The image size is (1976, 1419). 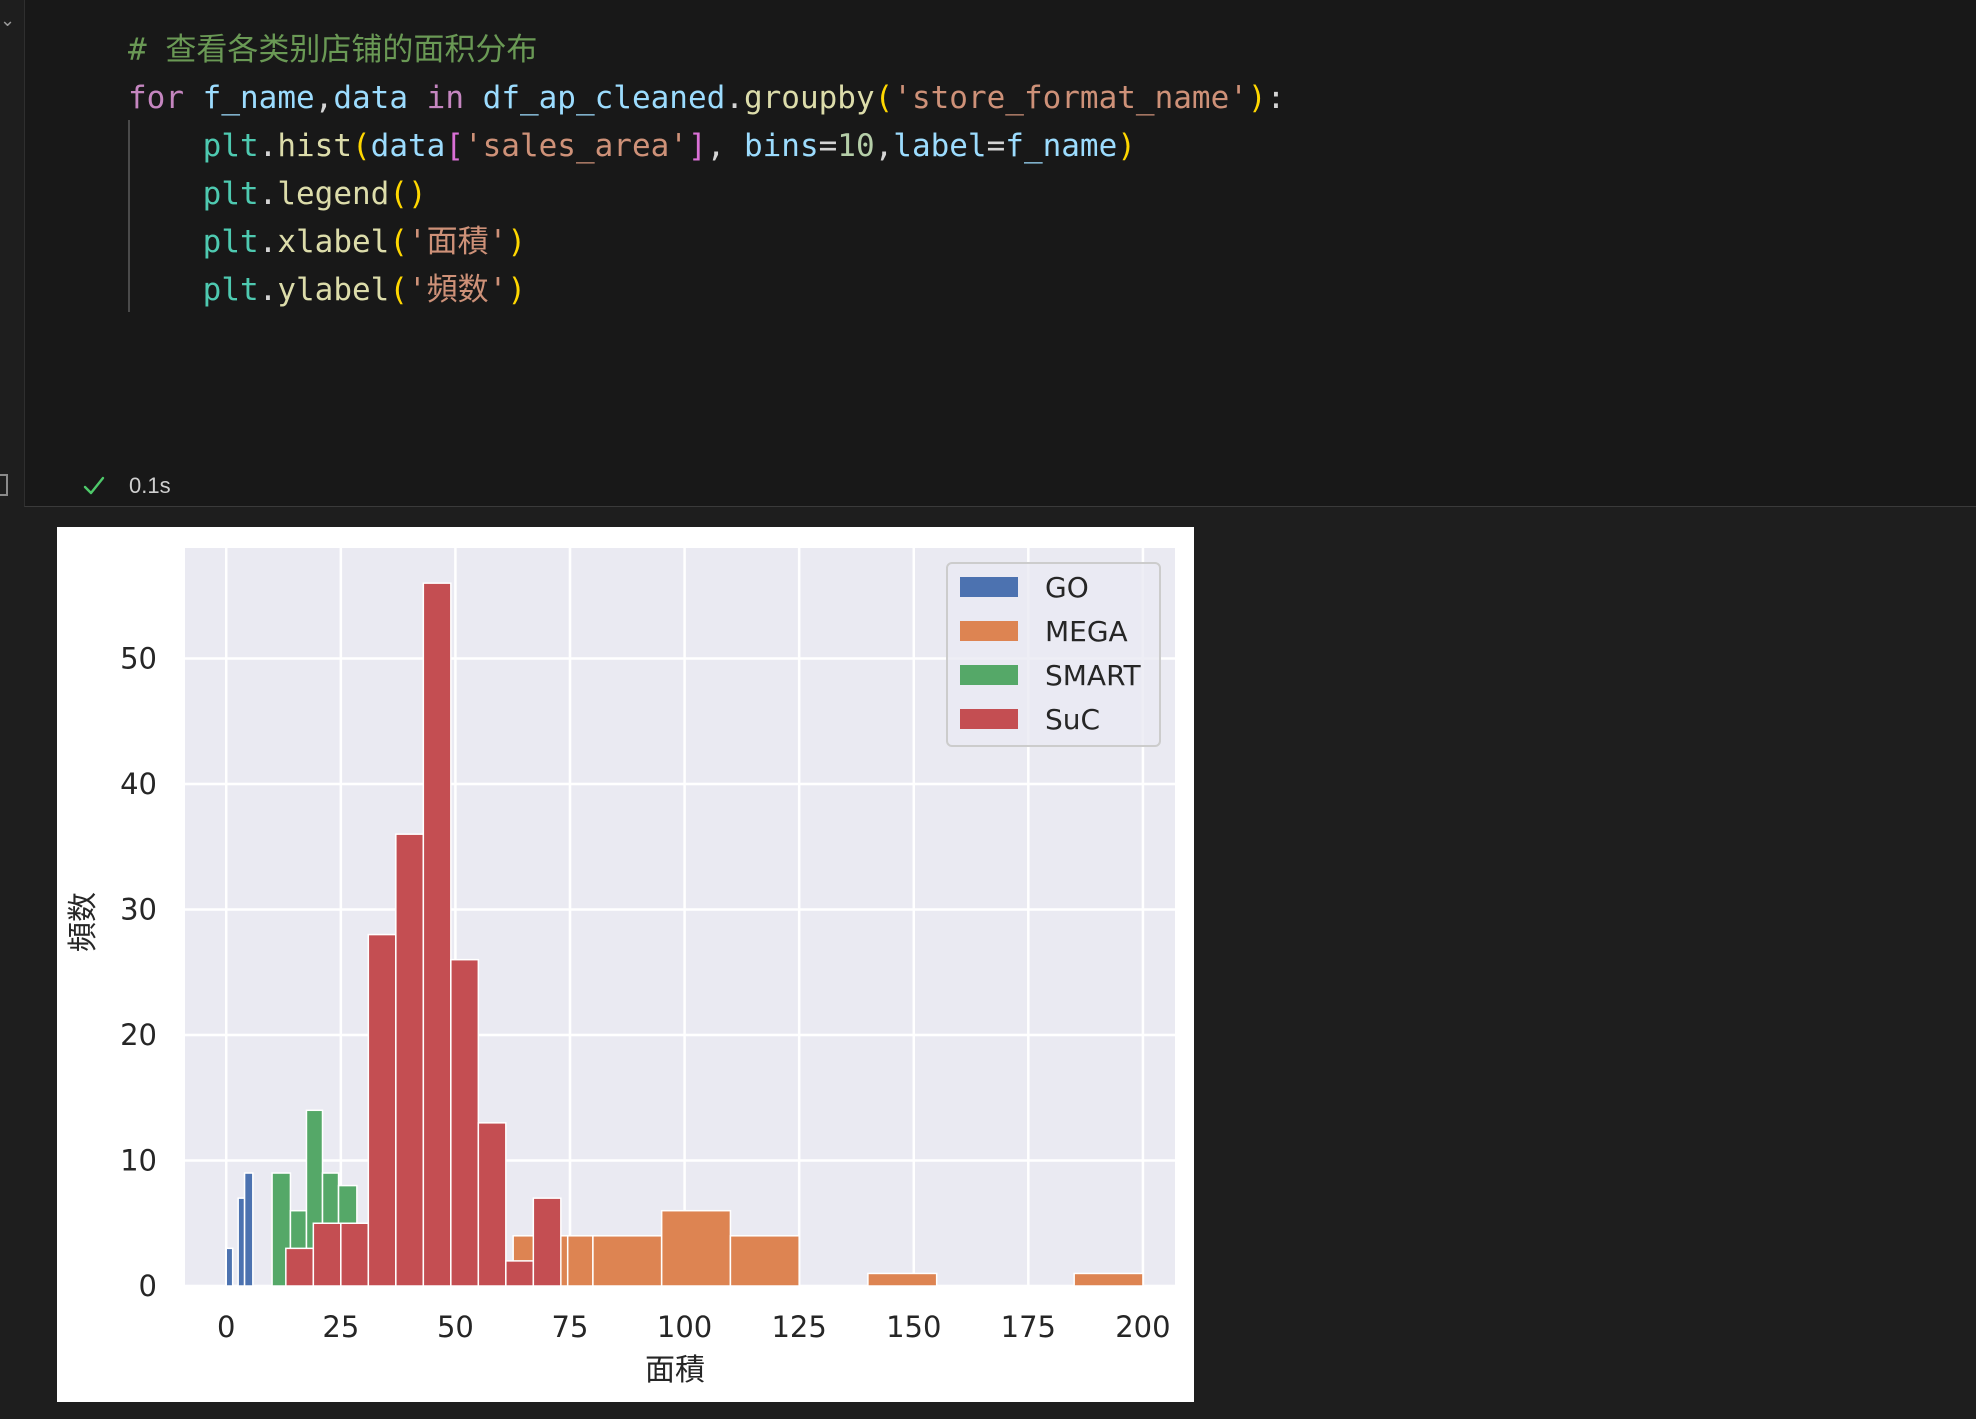 I want to click on code-token: ], so click(x=697, y=146).